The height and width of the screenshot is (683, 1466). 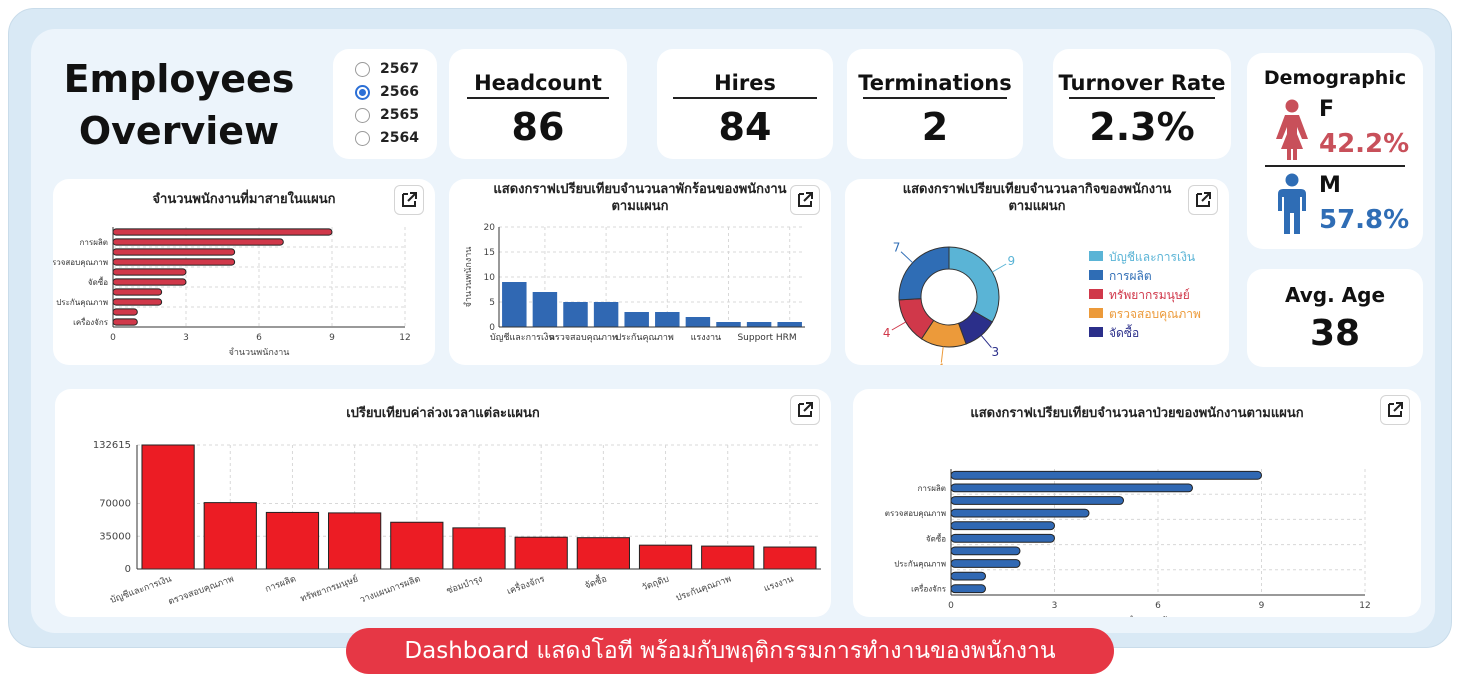 What do you see at coordinates (745, 127) in the screenshot?
I see `hires-value: 84` at bounding box center [745, 127].